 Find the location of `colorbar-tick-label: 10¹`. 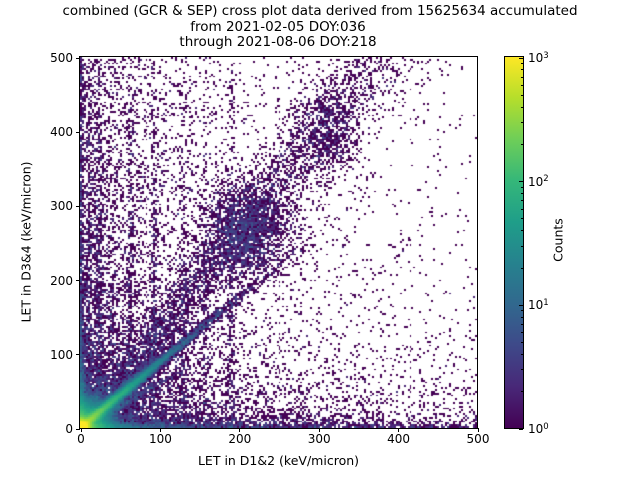

colorbar-tick-label: 10¹ is located at coordinates (538, 305).